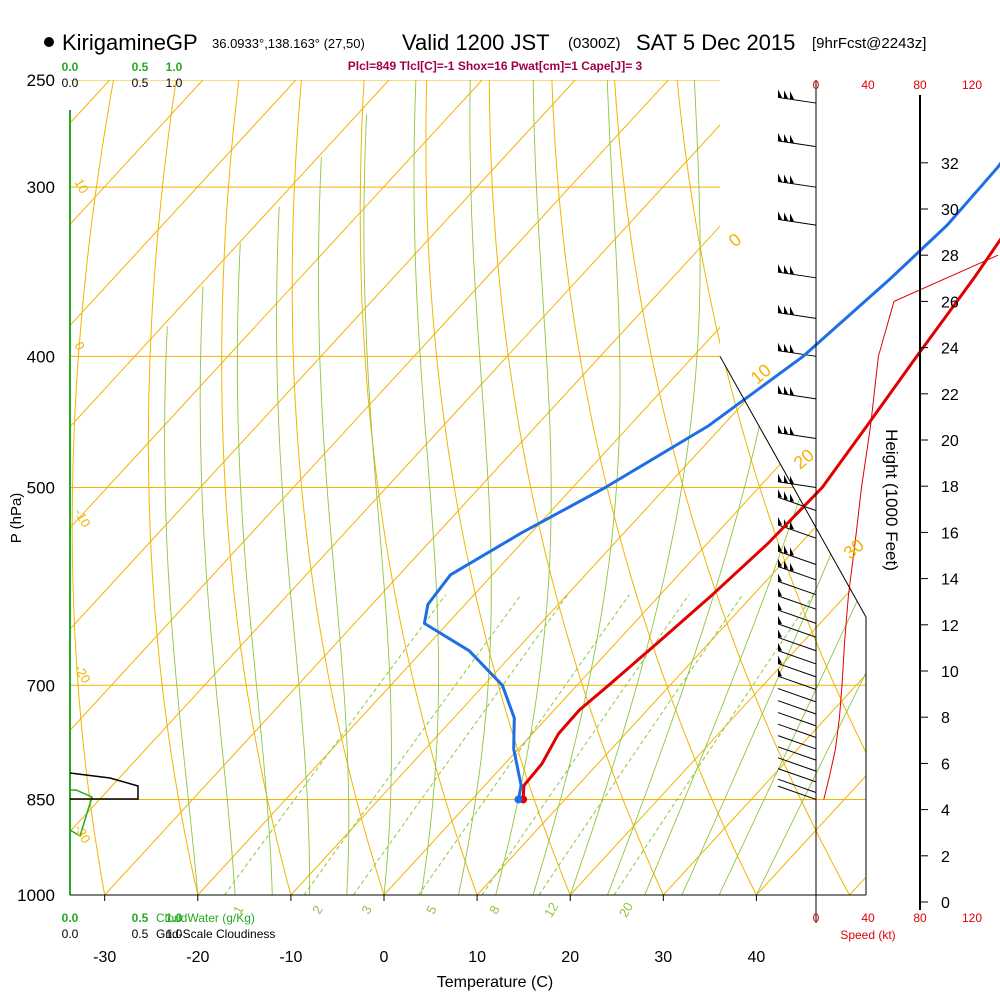 The image size is (1000, 1000). I want to click on height-tick-label: 28, so click(950, 256).